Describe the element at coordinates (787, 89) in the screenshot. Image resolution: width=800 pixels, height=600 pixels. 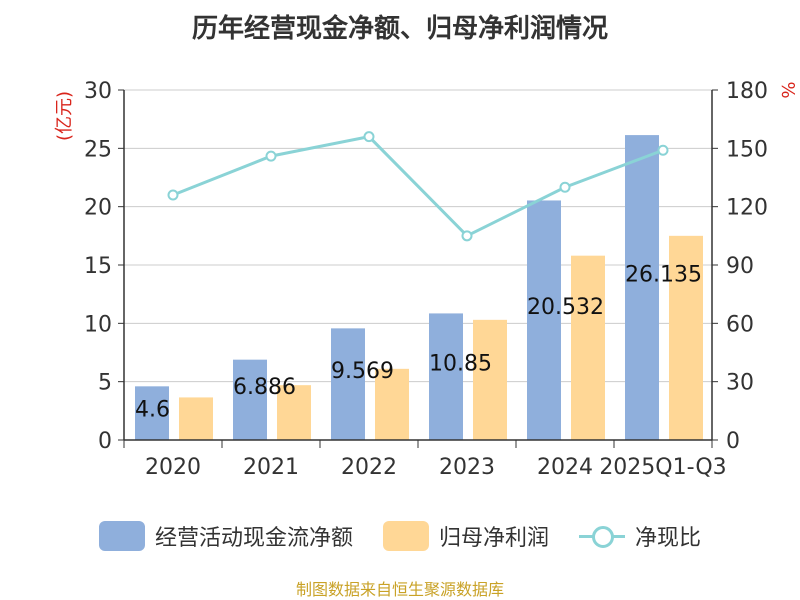
I see `y2-axis-label: %` at that location.